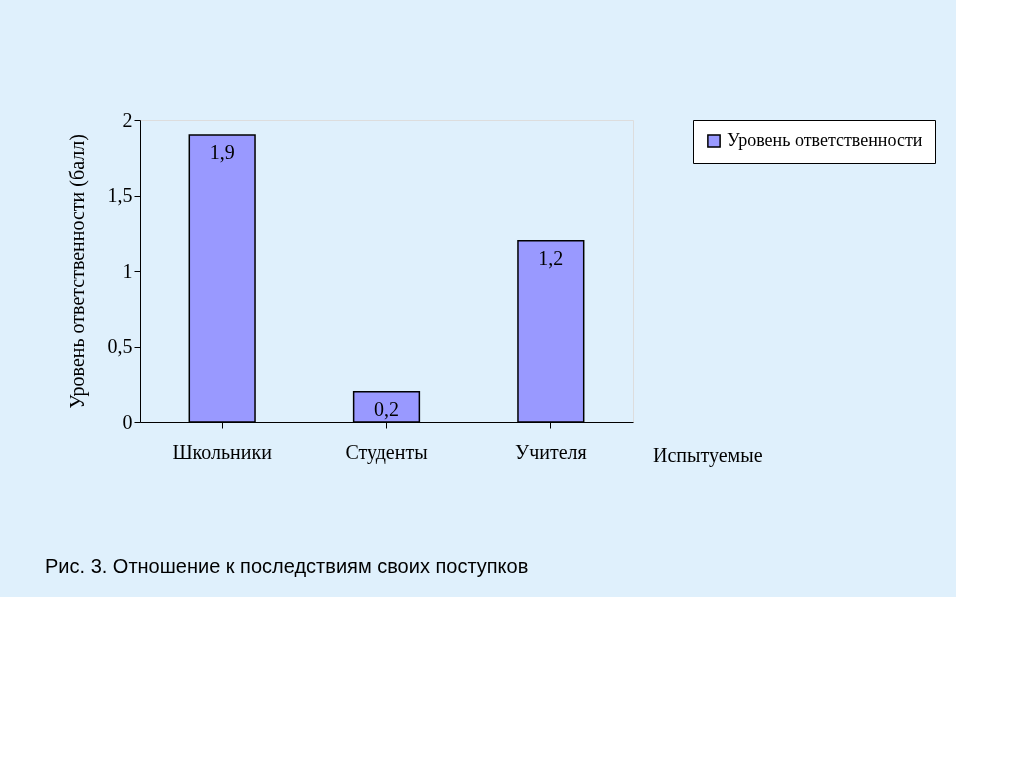 This screenshot has width=1024, height=768. What do you see at coordinates (127, 119) in the screenshot?
I see `y-tick-label: 2` at bounding box center [127, 119].